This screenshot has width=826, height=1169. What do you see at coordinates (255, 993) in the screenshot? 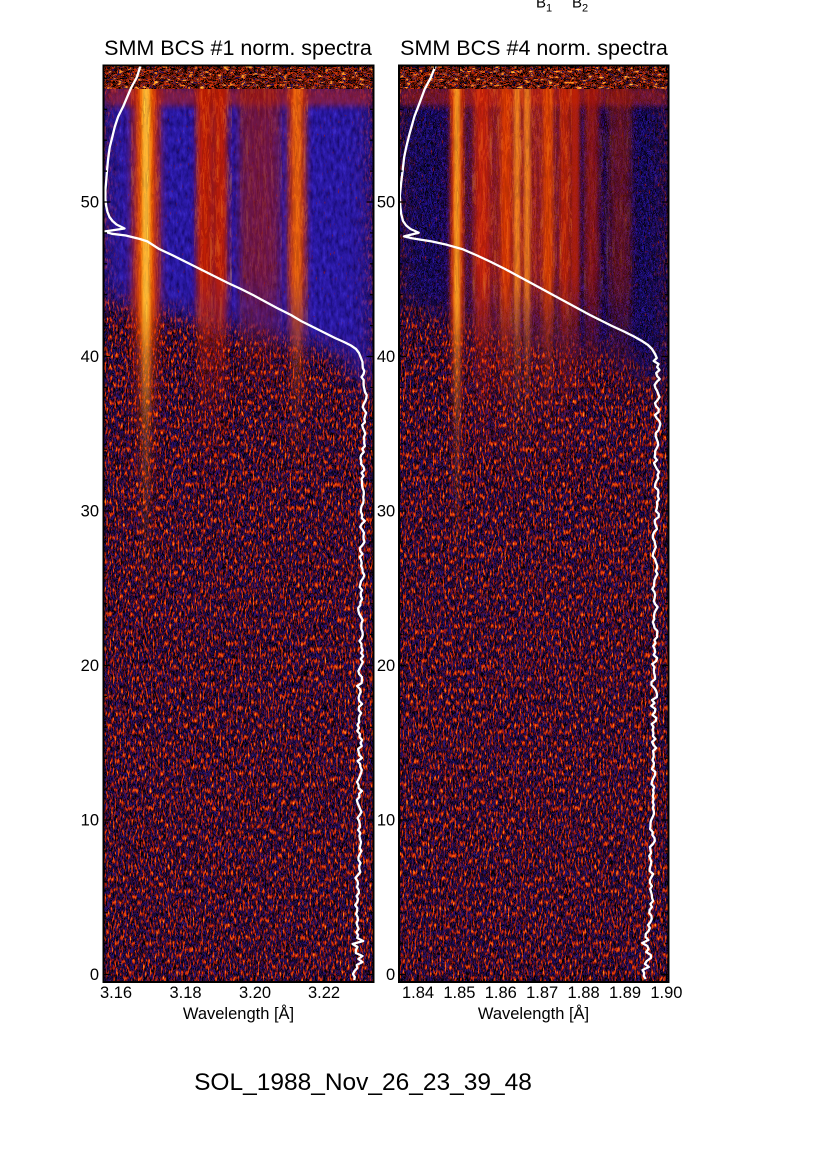
I see `svg-text: 3.20` at bounding box center [255, 993].